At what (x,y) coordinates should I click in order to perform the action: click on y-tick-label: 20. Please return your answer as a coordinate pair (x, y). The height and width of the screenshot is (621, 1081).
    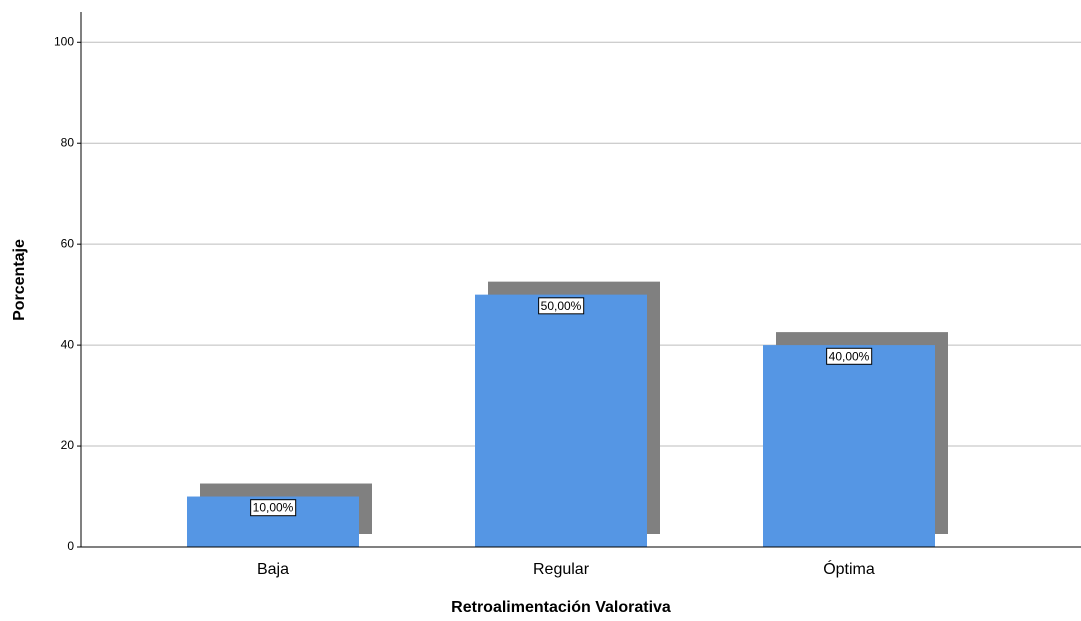
    Looking at the image, I should click on (68, 445).